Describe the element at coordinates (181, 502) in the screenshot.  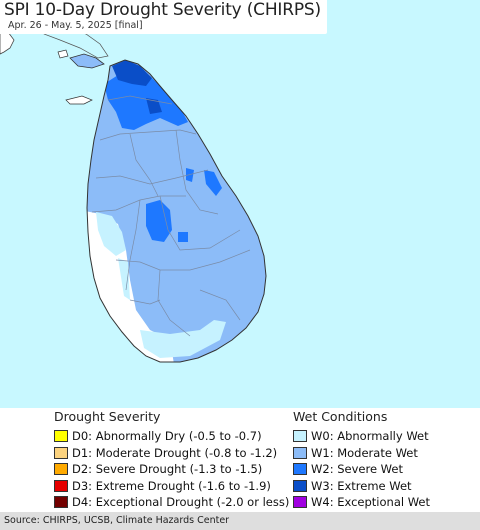
I see `legend-label-d4: D4: Exceptional Drought (-2.0 or less)` at that location.